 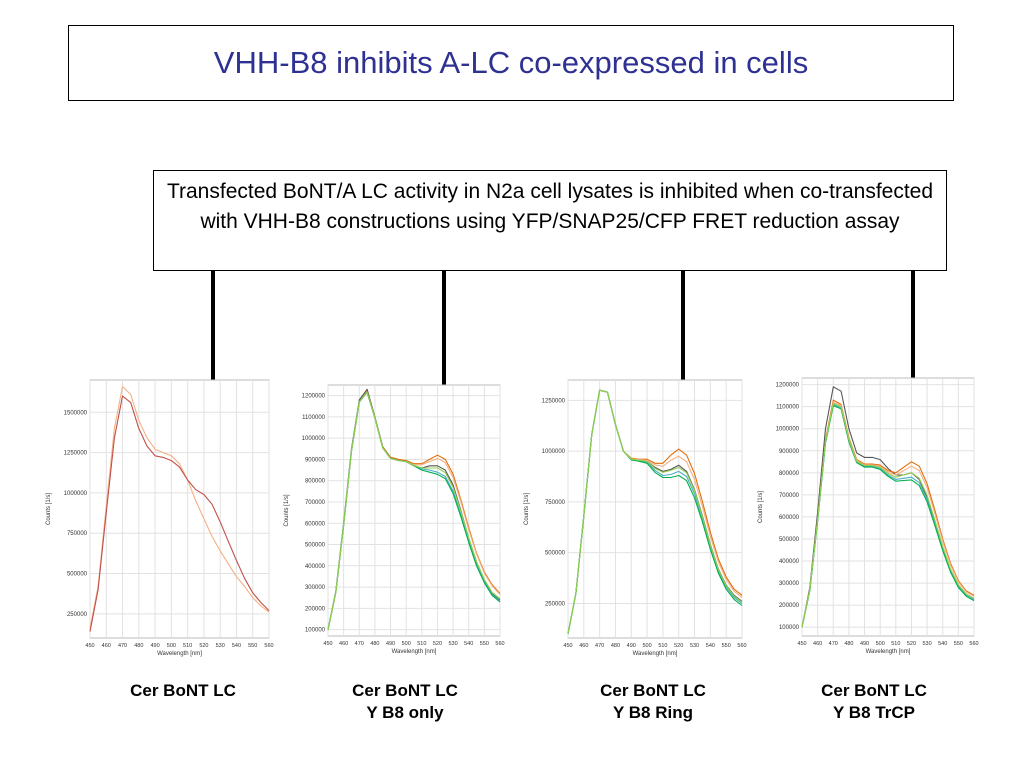 I want to click on y-tick-label: 1250000, so click(x=76, y=454).